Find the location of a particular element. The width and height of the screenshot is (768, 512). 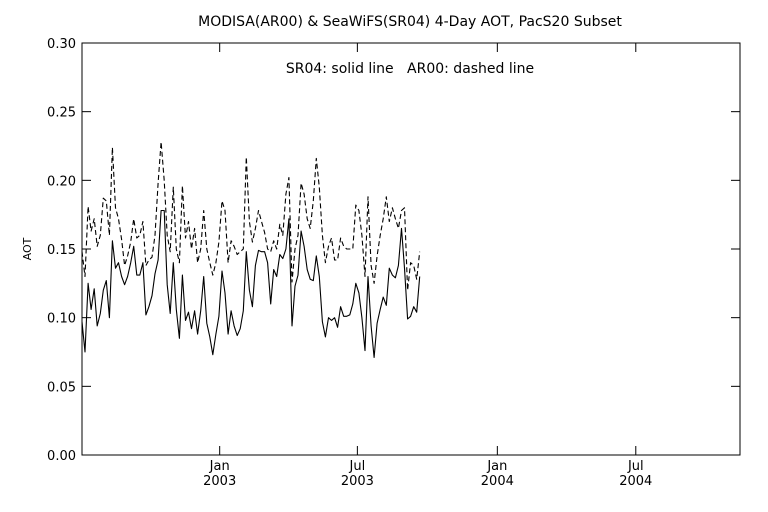

series-line-sr04 is located at coordinates (251, 284).